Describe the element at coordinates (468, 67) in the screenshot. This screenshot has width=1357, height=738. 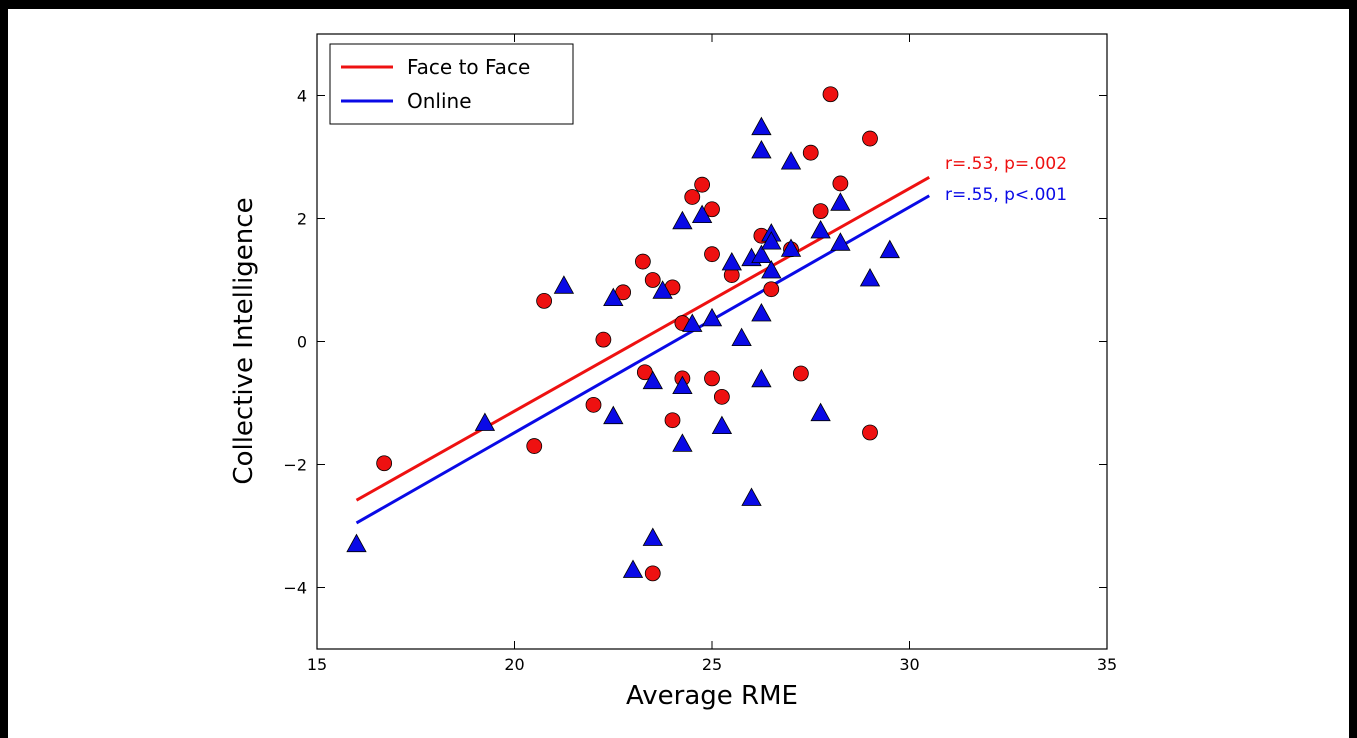
I see `legend-label: Face to Face` at that location.